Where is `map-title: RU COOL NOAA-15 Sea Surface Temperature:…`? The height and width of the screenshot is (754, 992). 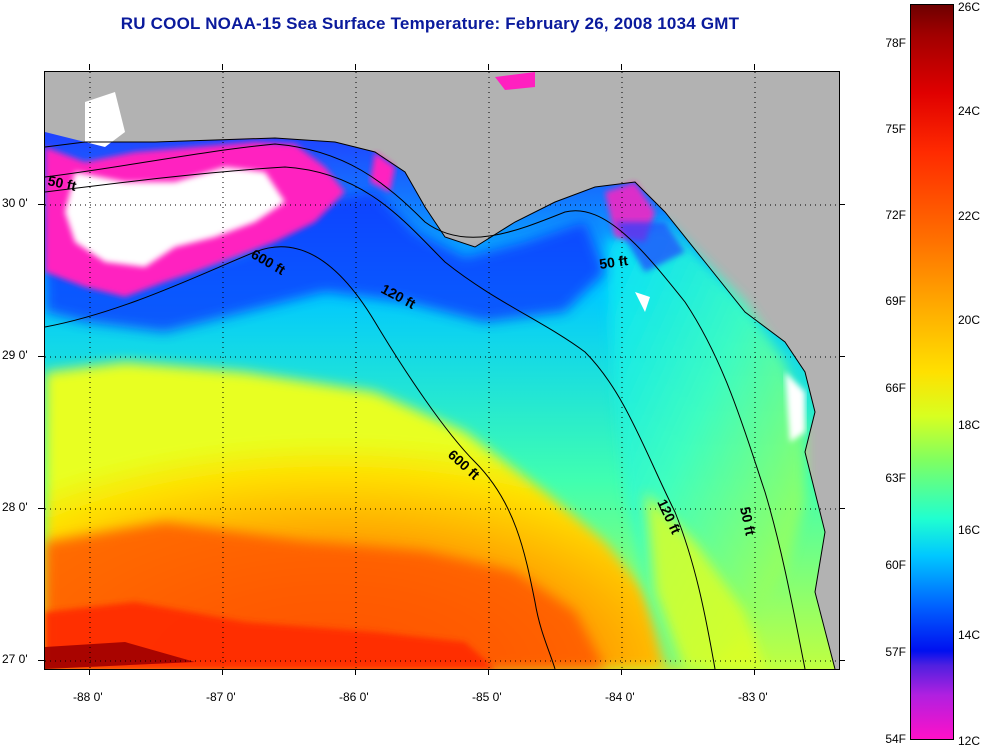
map-title: RU COOL NOAA-15 Sea Surface Temperature:… is located at coordinates (430, 23).